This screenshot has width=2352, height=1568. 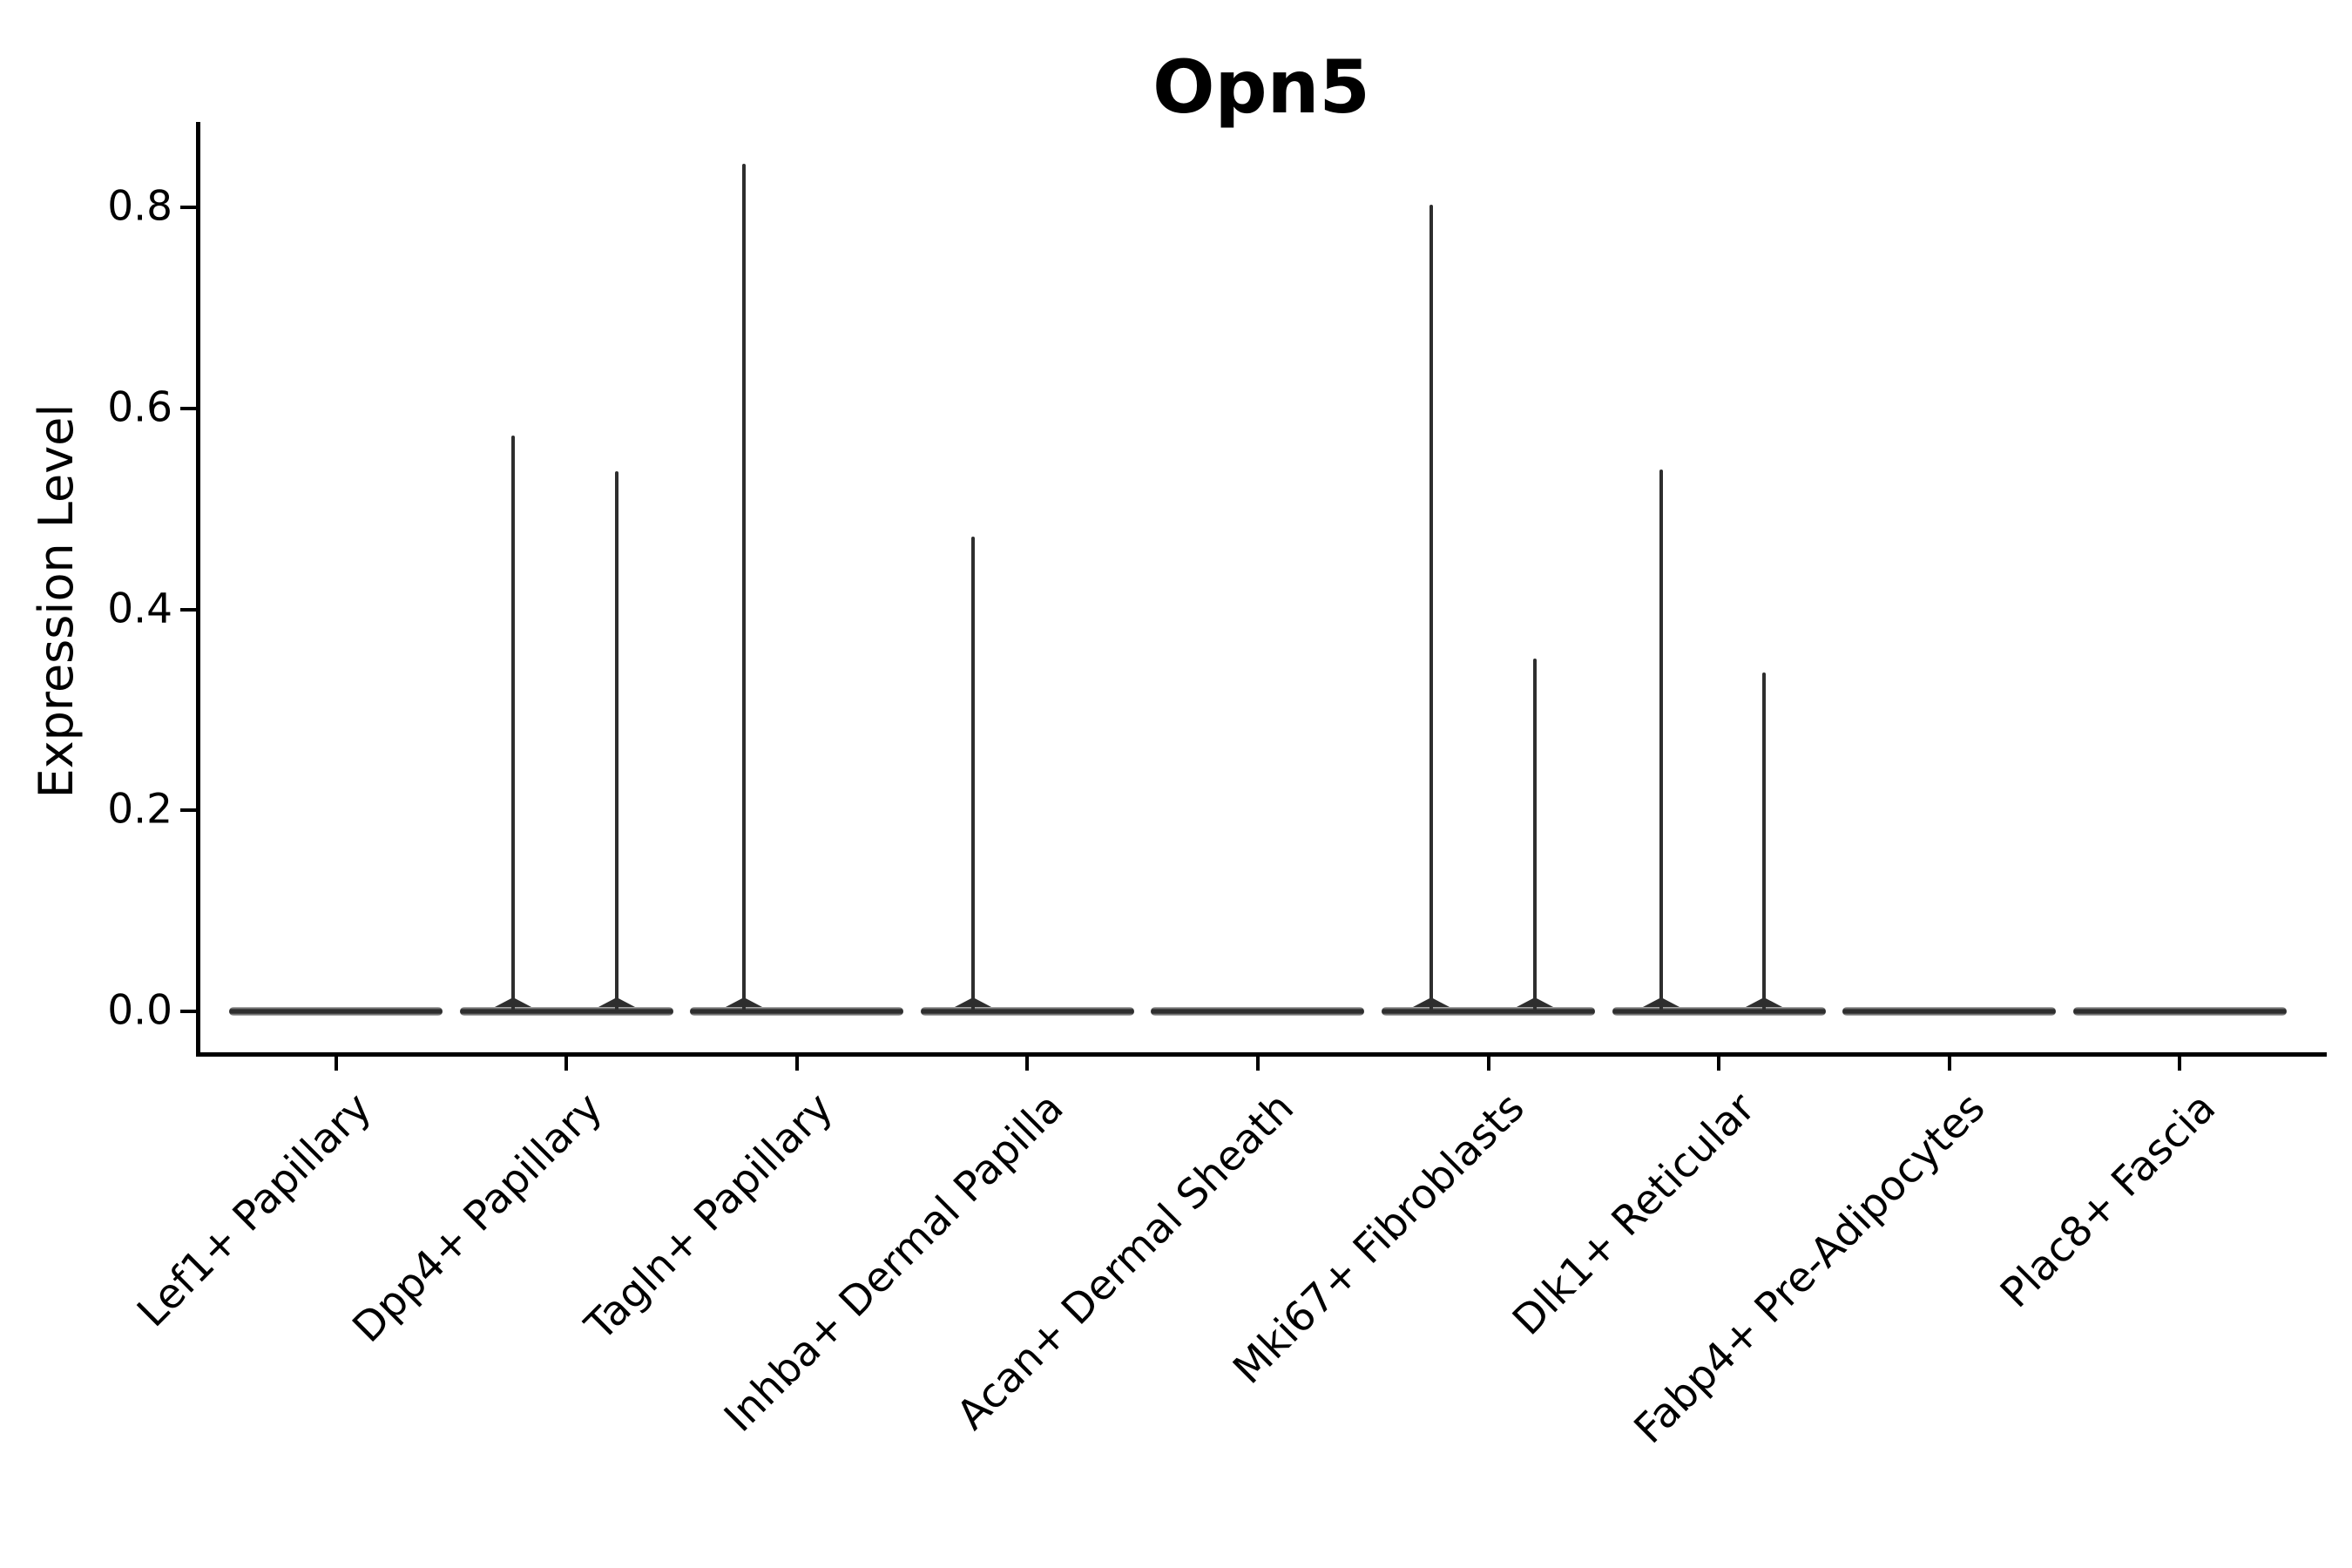 I want to click on y-tick-label: 0.6, so click(x=139, y=407).